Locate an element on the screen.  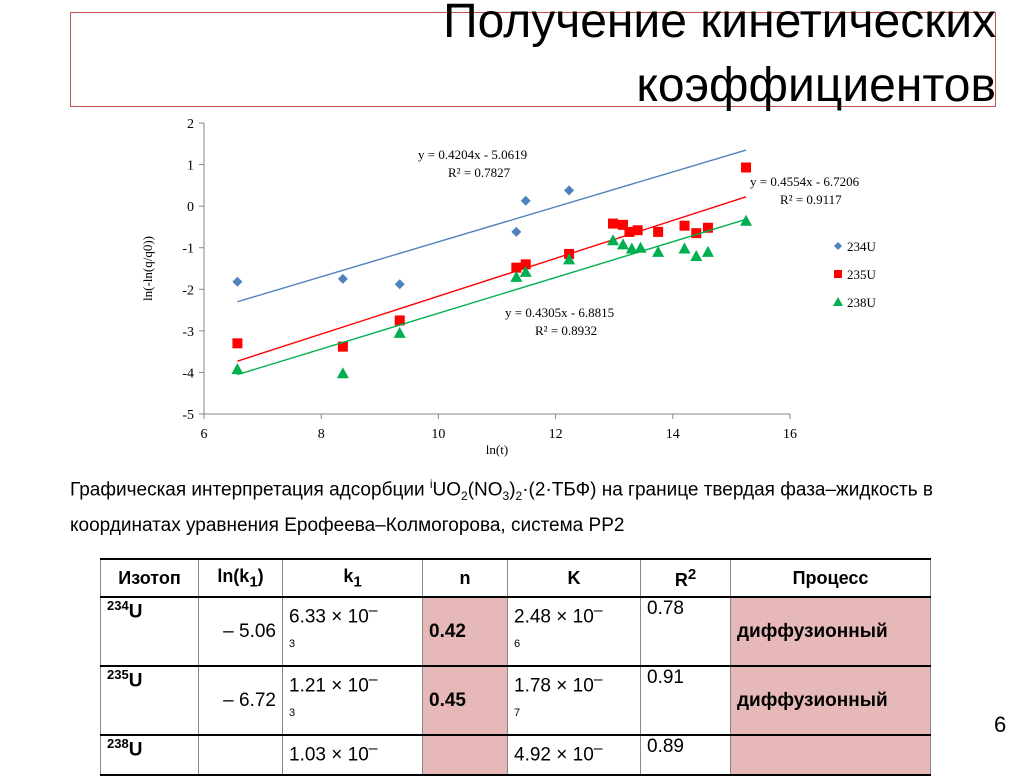
isotope-mass: 234 is located at coordinates (118, 605).